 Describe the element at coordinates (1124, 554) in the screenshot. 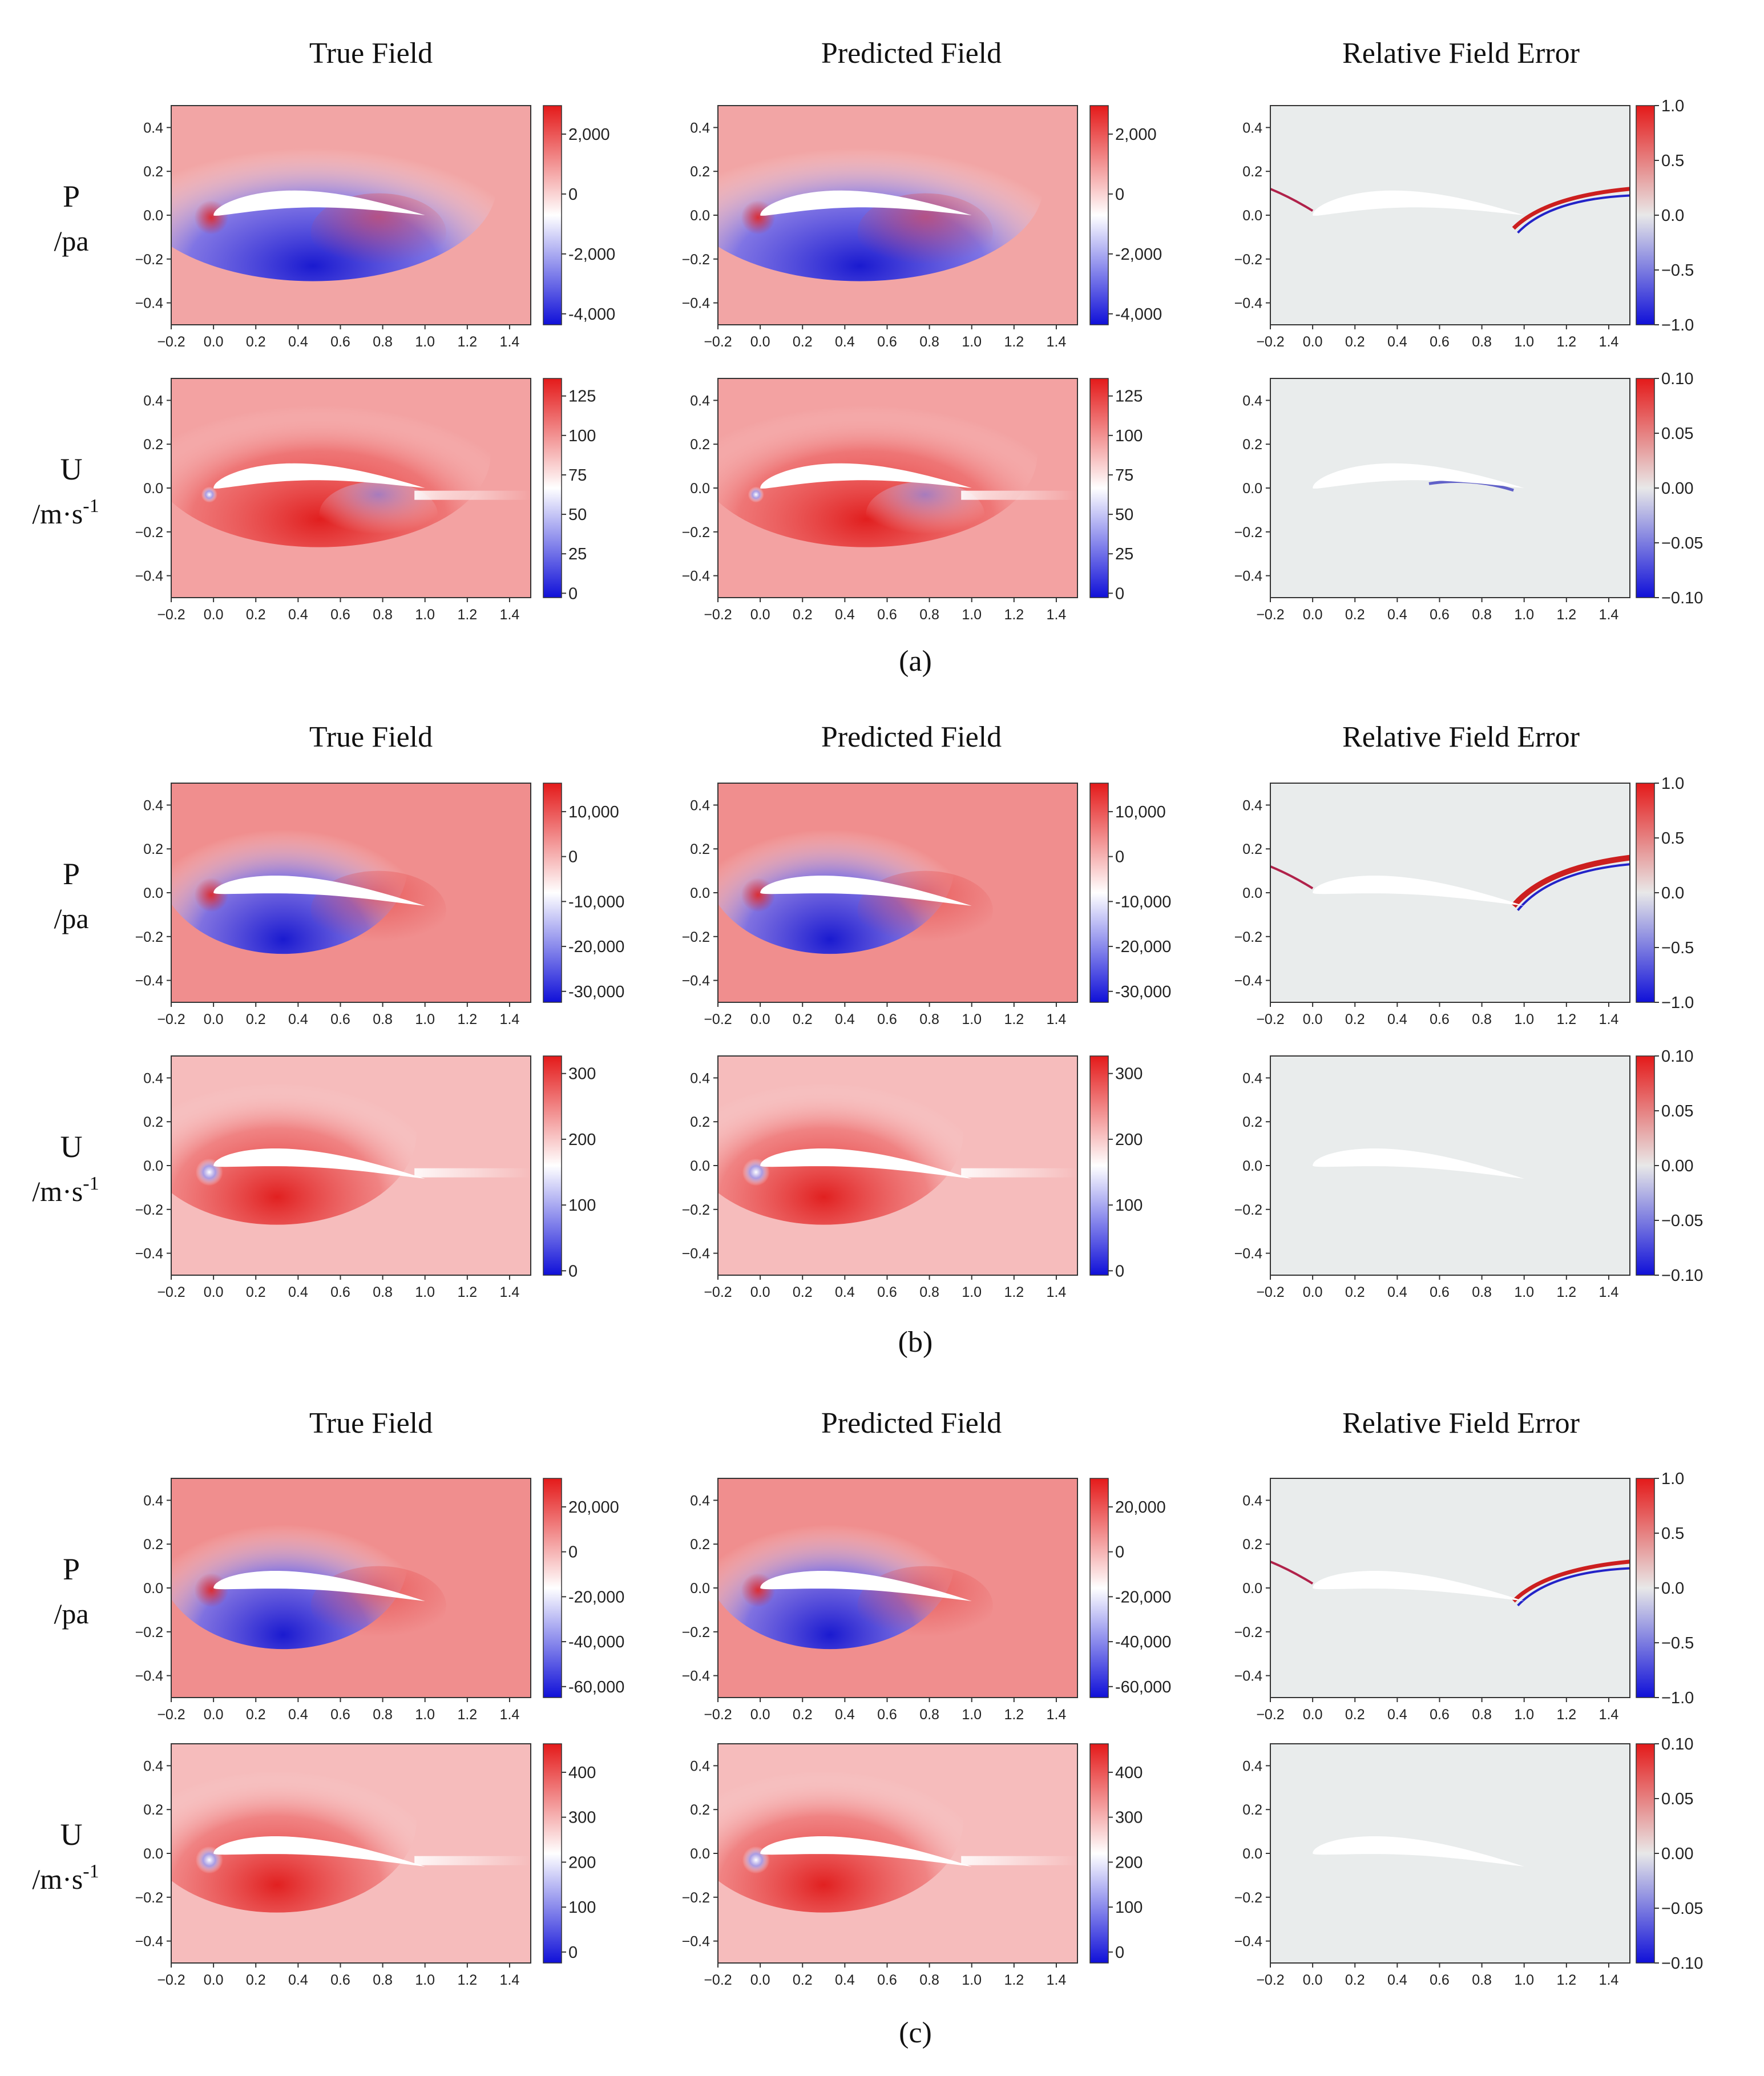

I see `colorbar-label: 25` at that location.